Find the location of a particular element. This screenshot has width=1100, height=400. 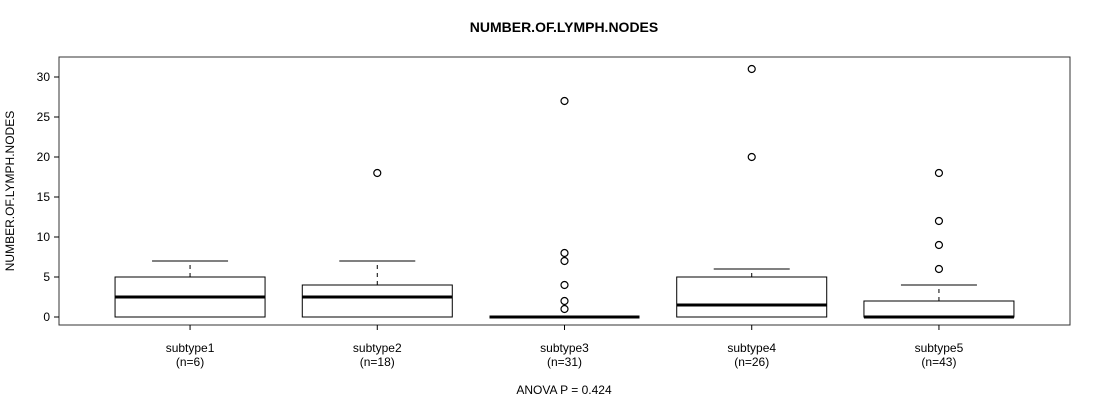

x-tick-sublabel: (n=43) is located at coordinates (938, 362).